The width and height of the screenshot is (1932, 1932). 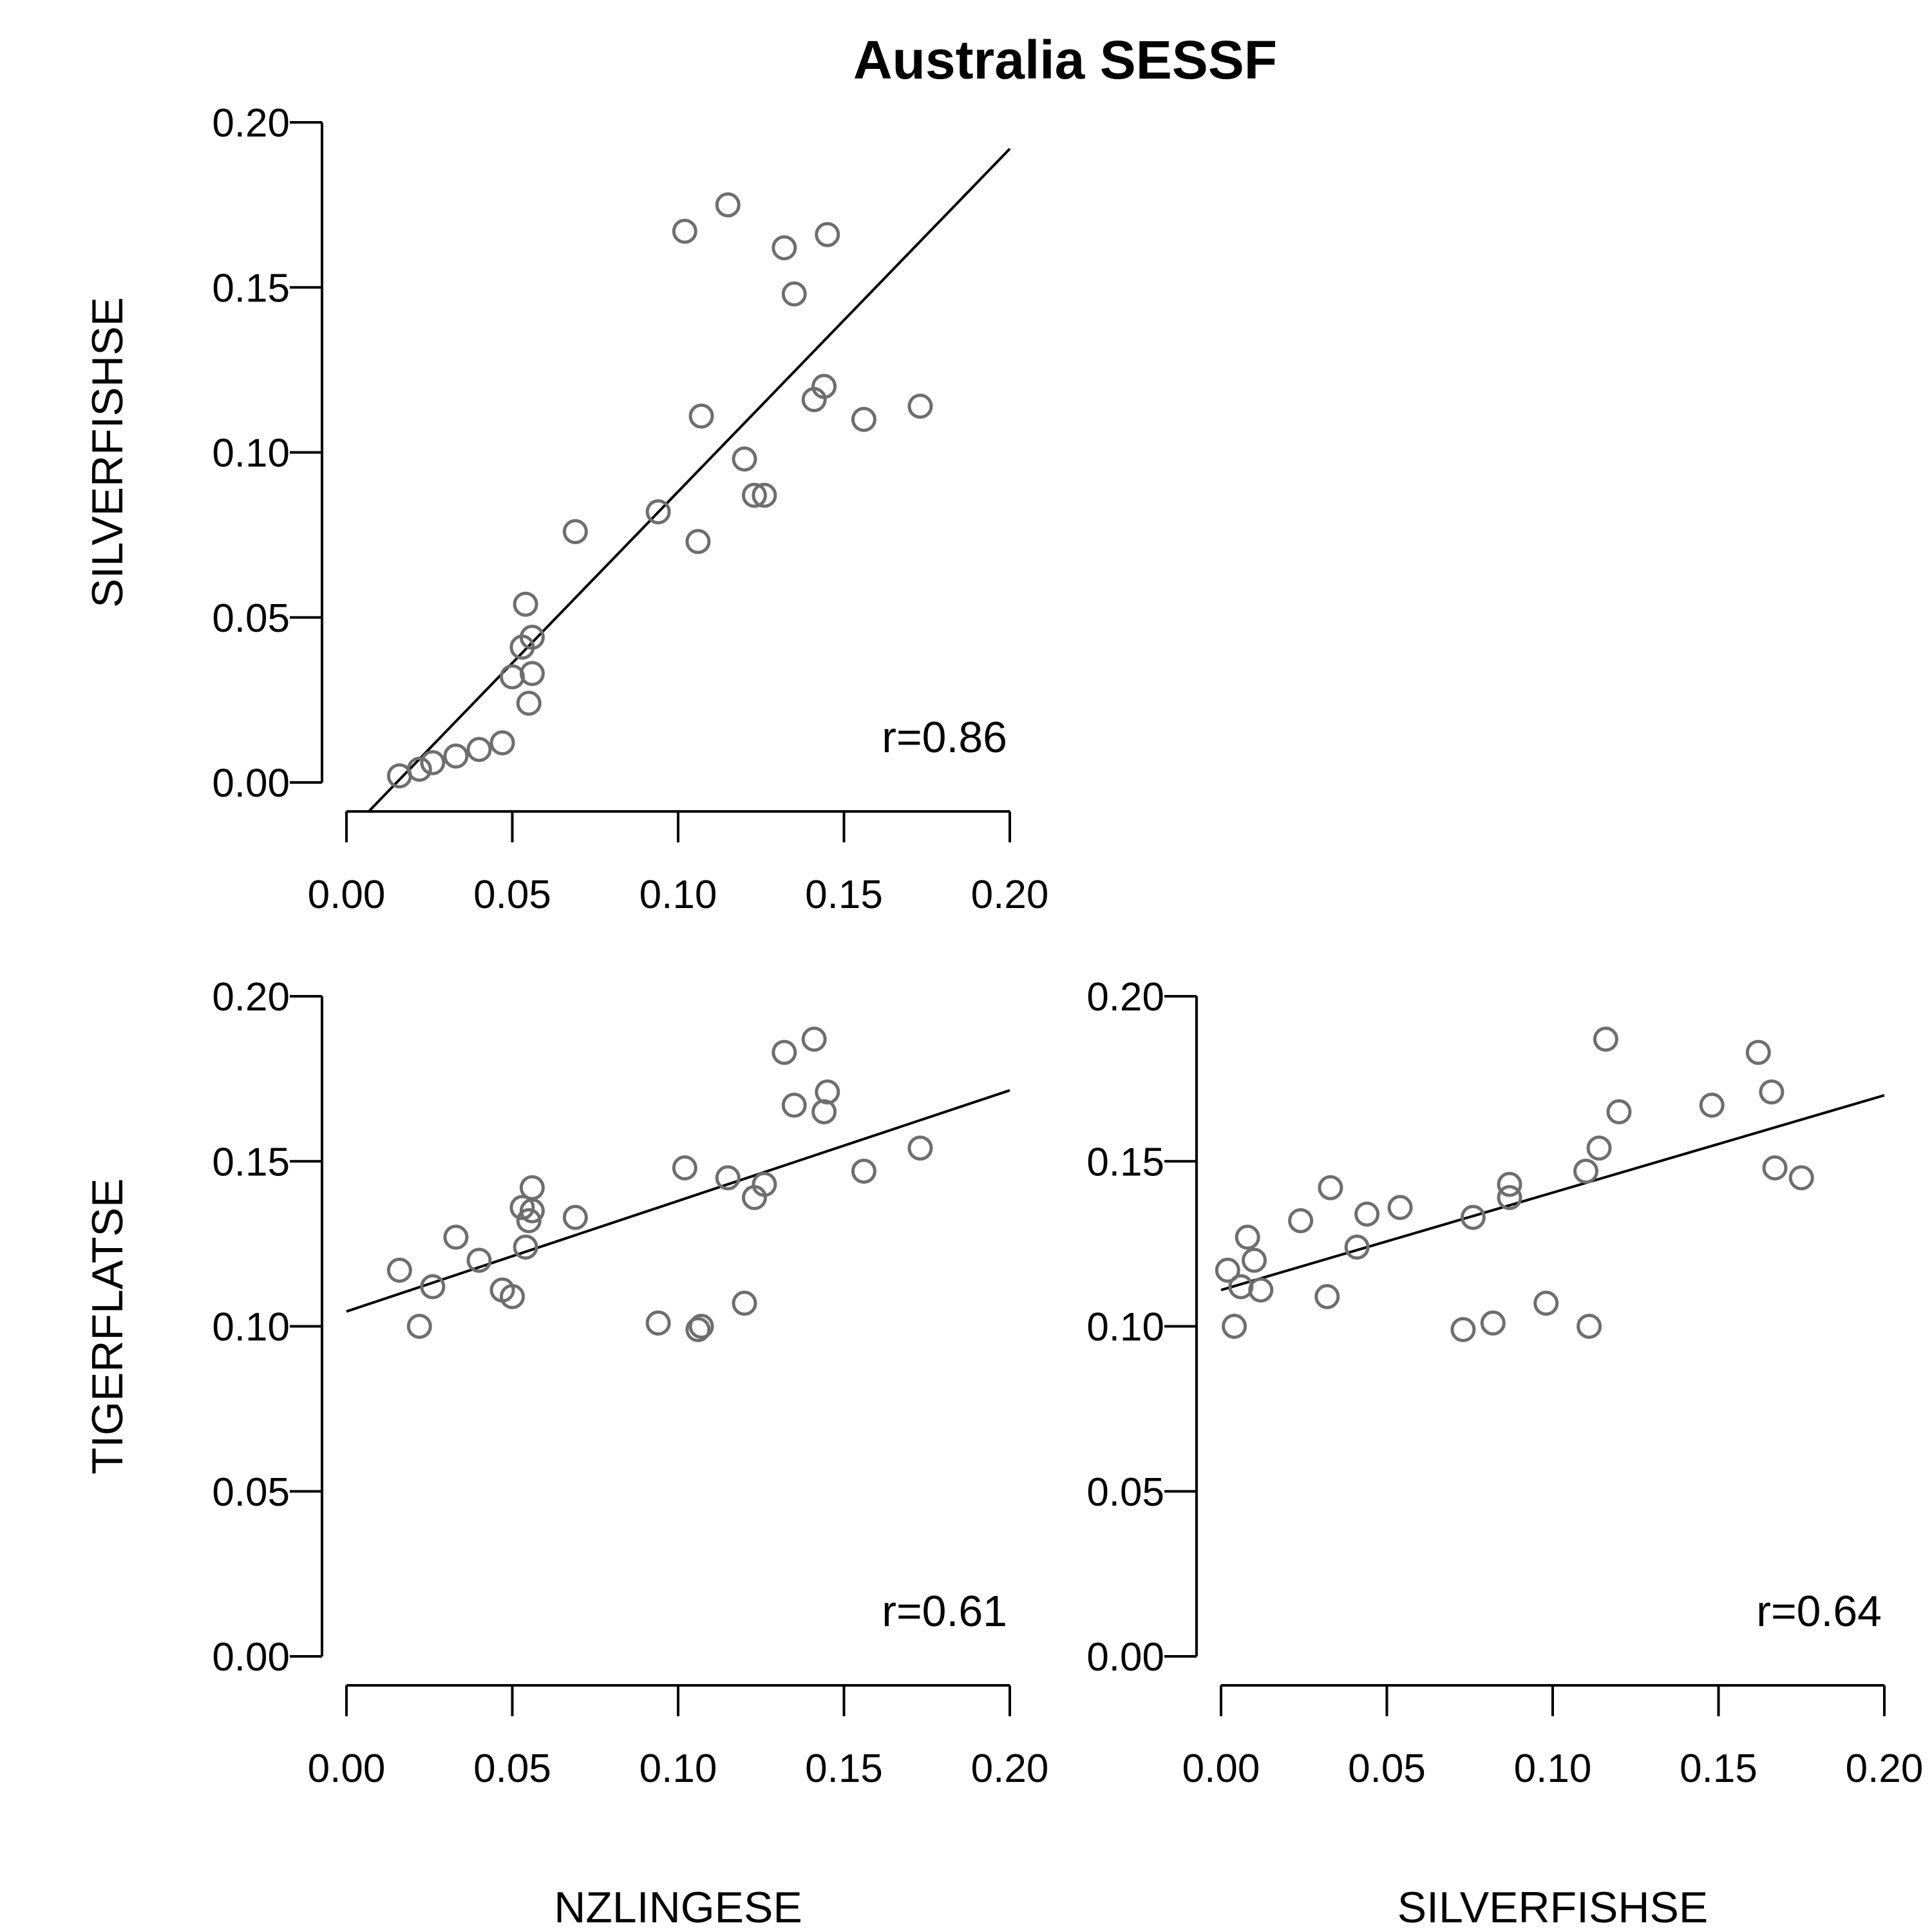 I want to click on regression-line, so click(x=678, y=1201).